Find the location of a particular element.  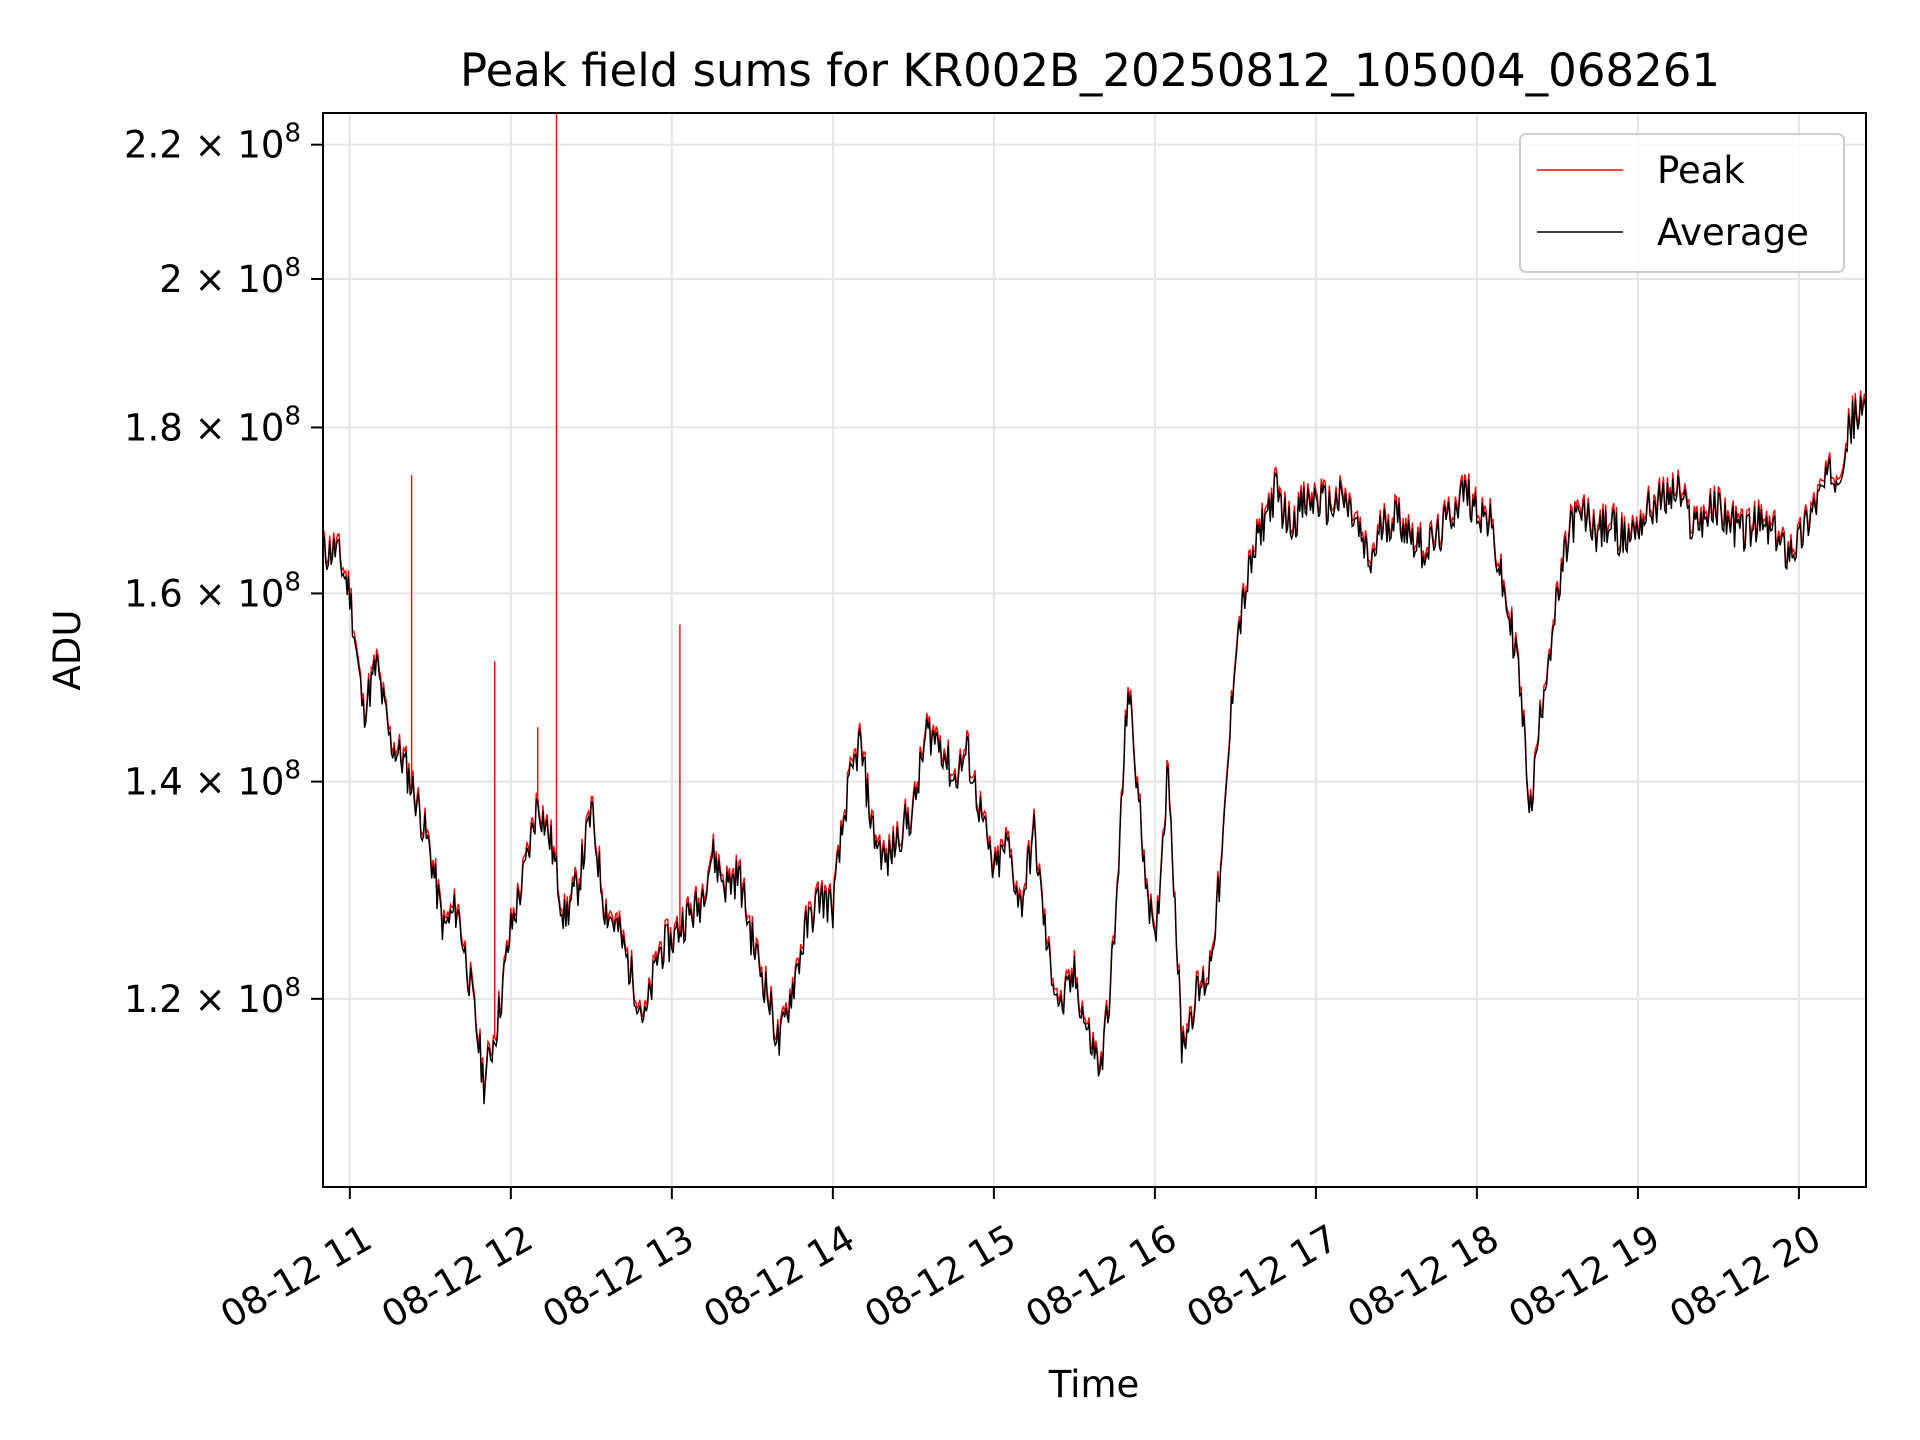

legend-label-peak: Peak is located at coordinates (1701, 170).